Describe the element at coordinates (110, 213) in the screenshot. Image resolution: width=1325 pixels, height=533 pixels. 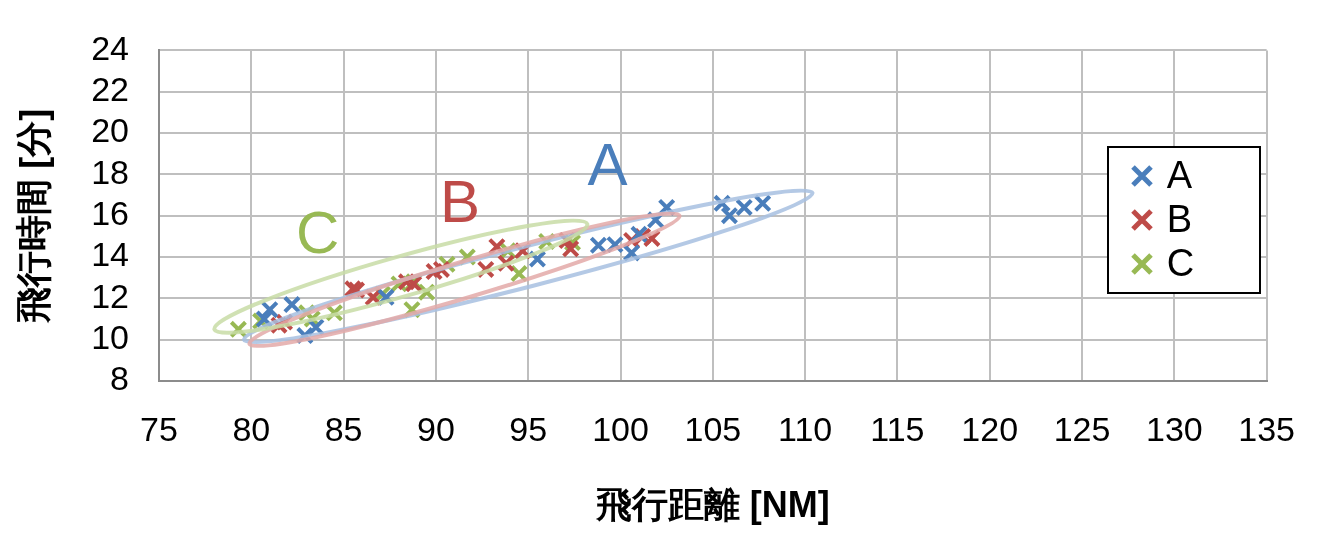
I see `y-tick-label: 16` at that location.